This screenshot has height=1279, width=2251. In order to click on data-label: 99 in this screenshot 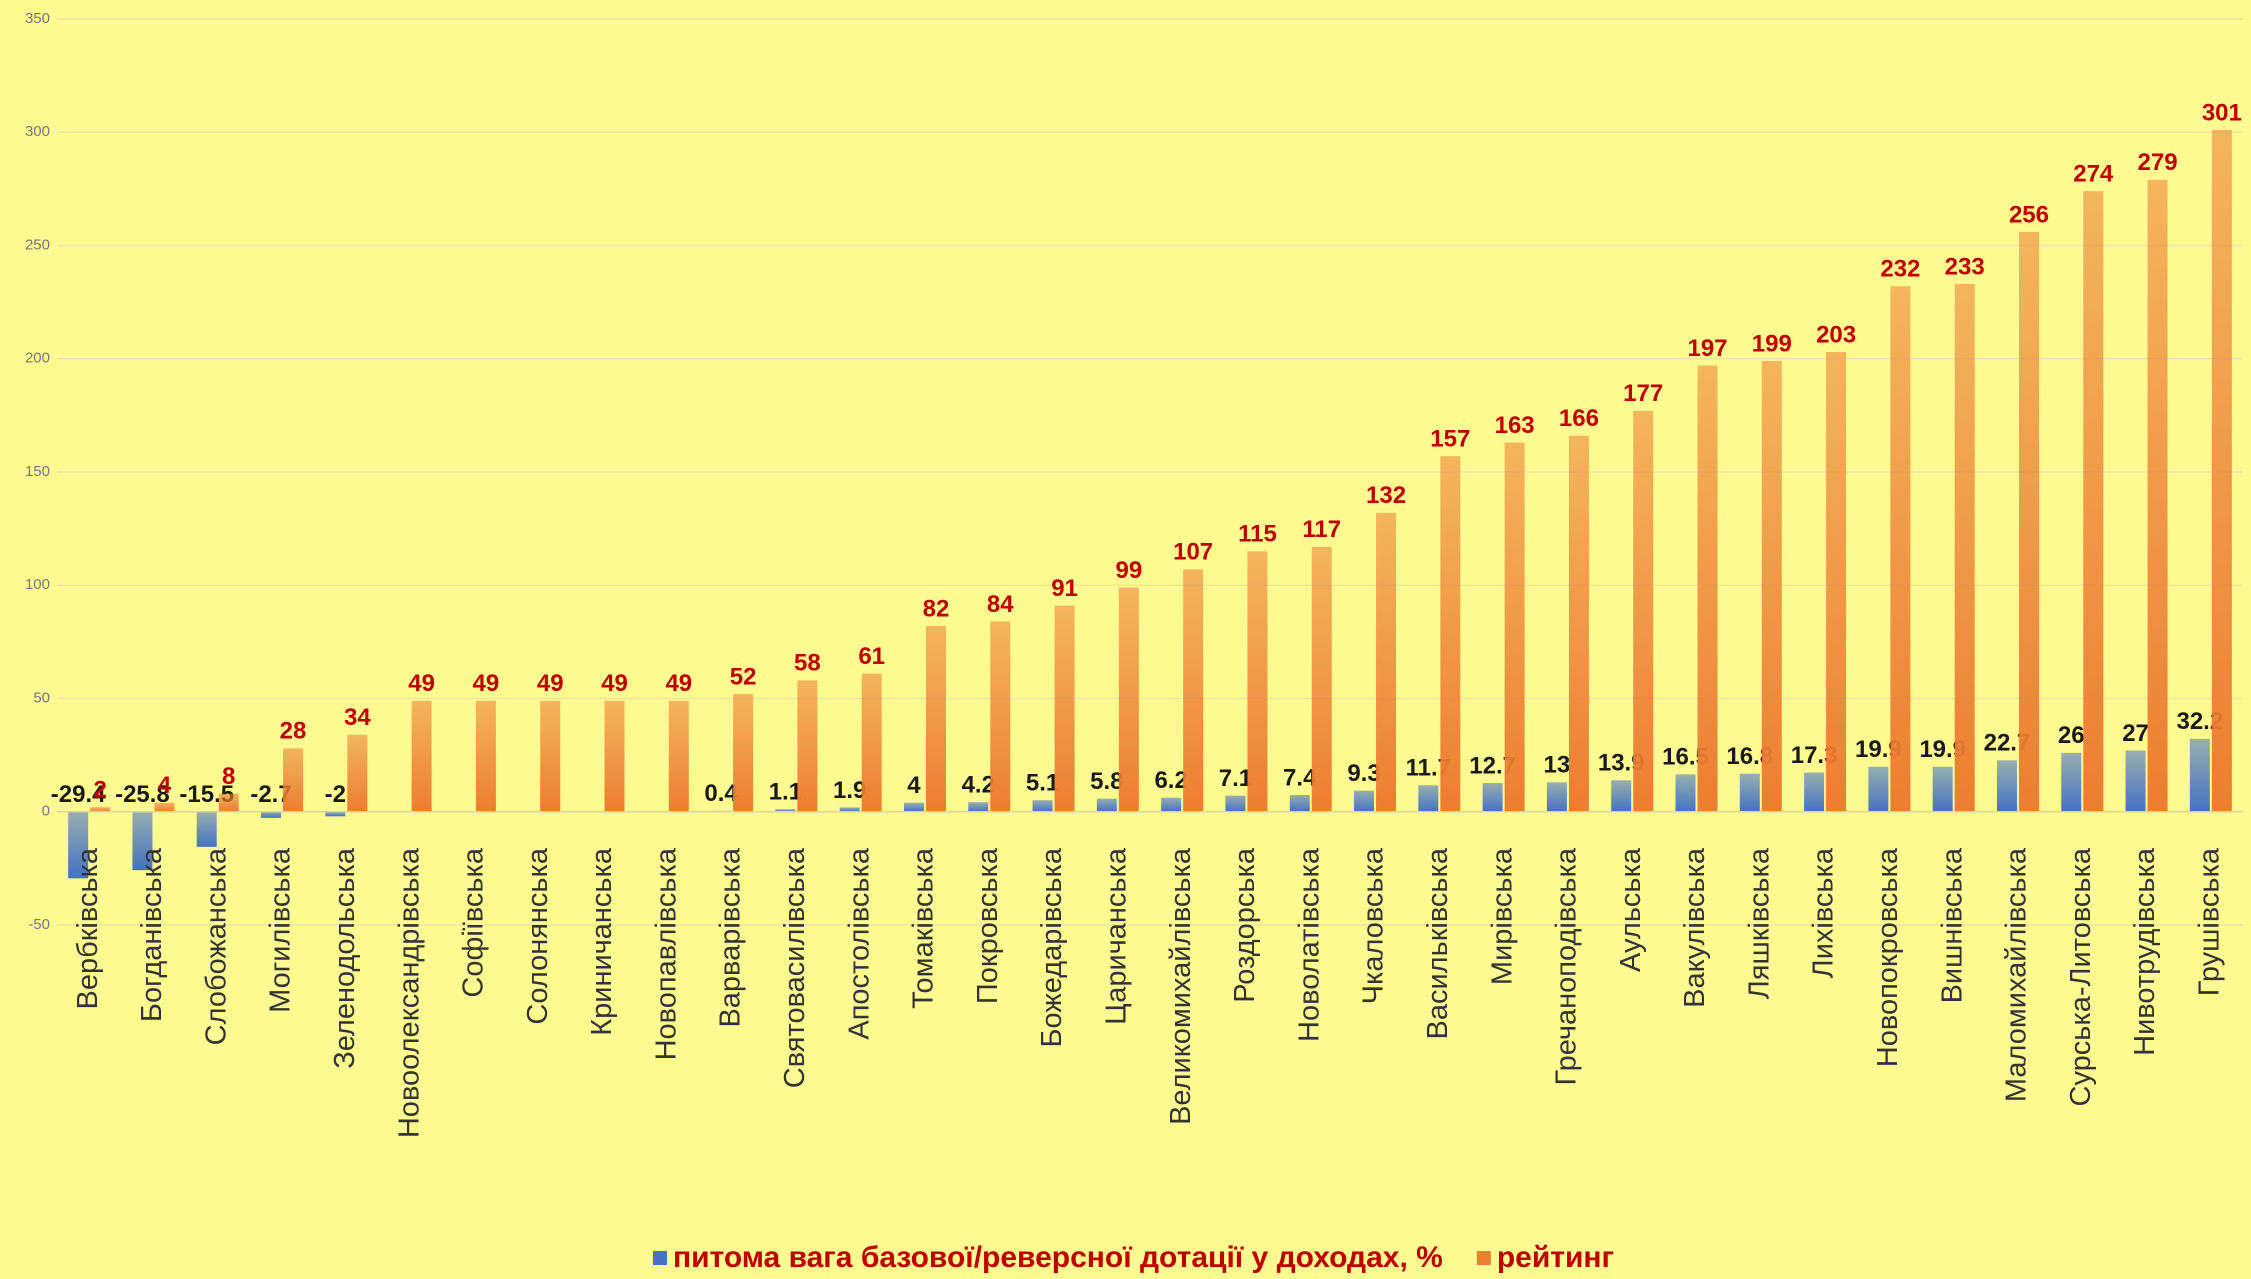, I will do `click(1129, 570)`.